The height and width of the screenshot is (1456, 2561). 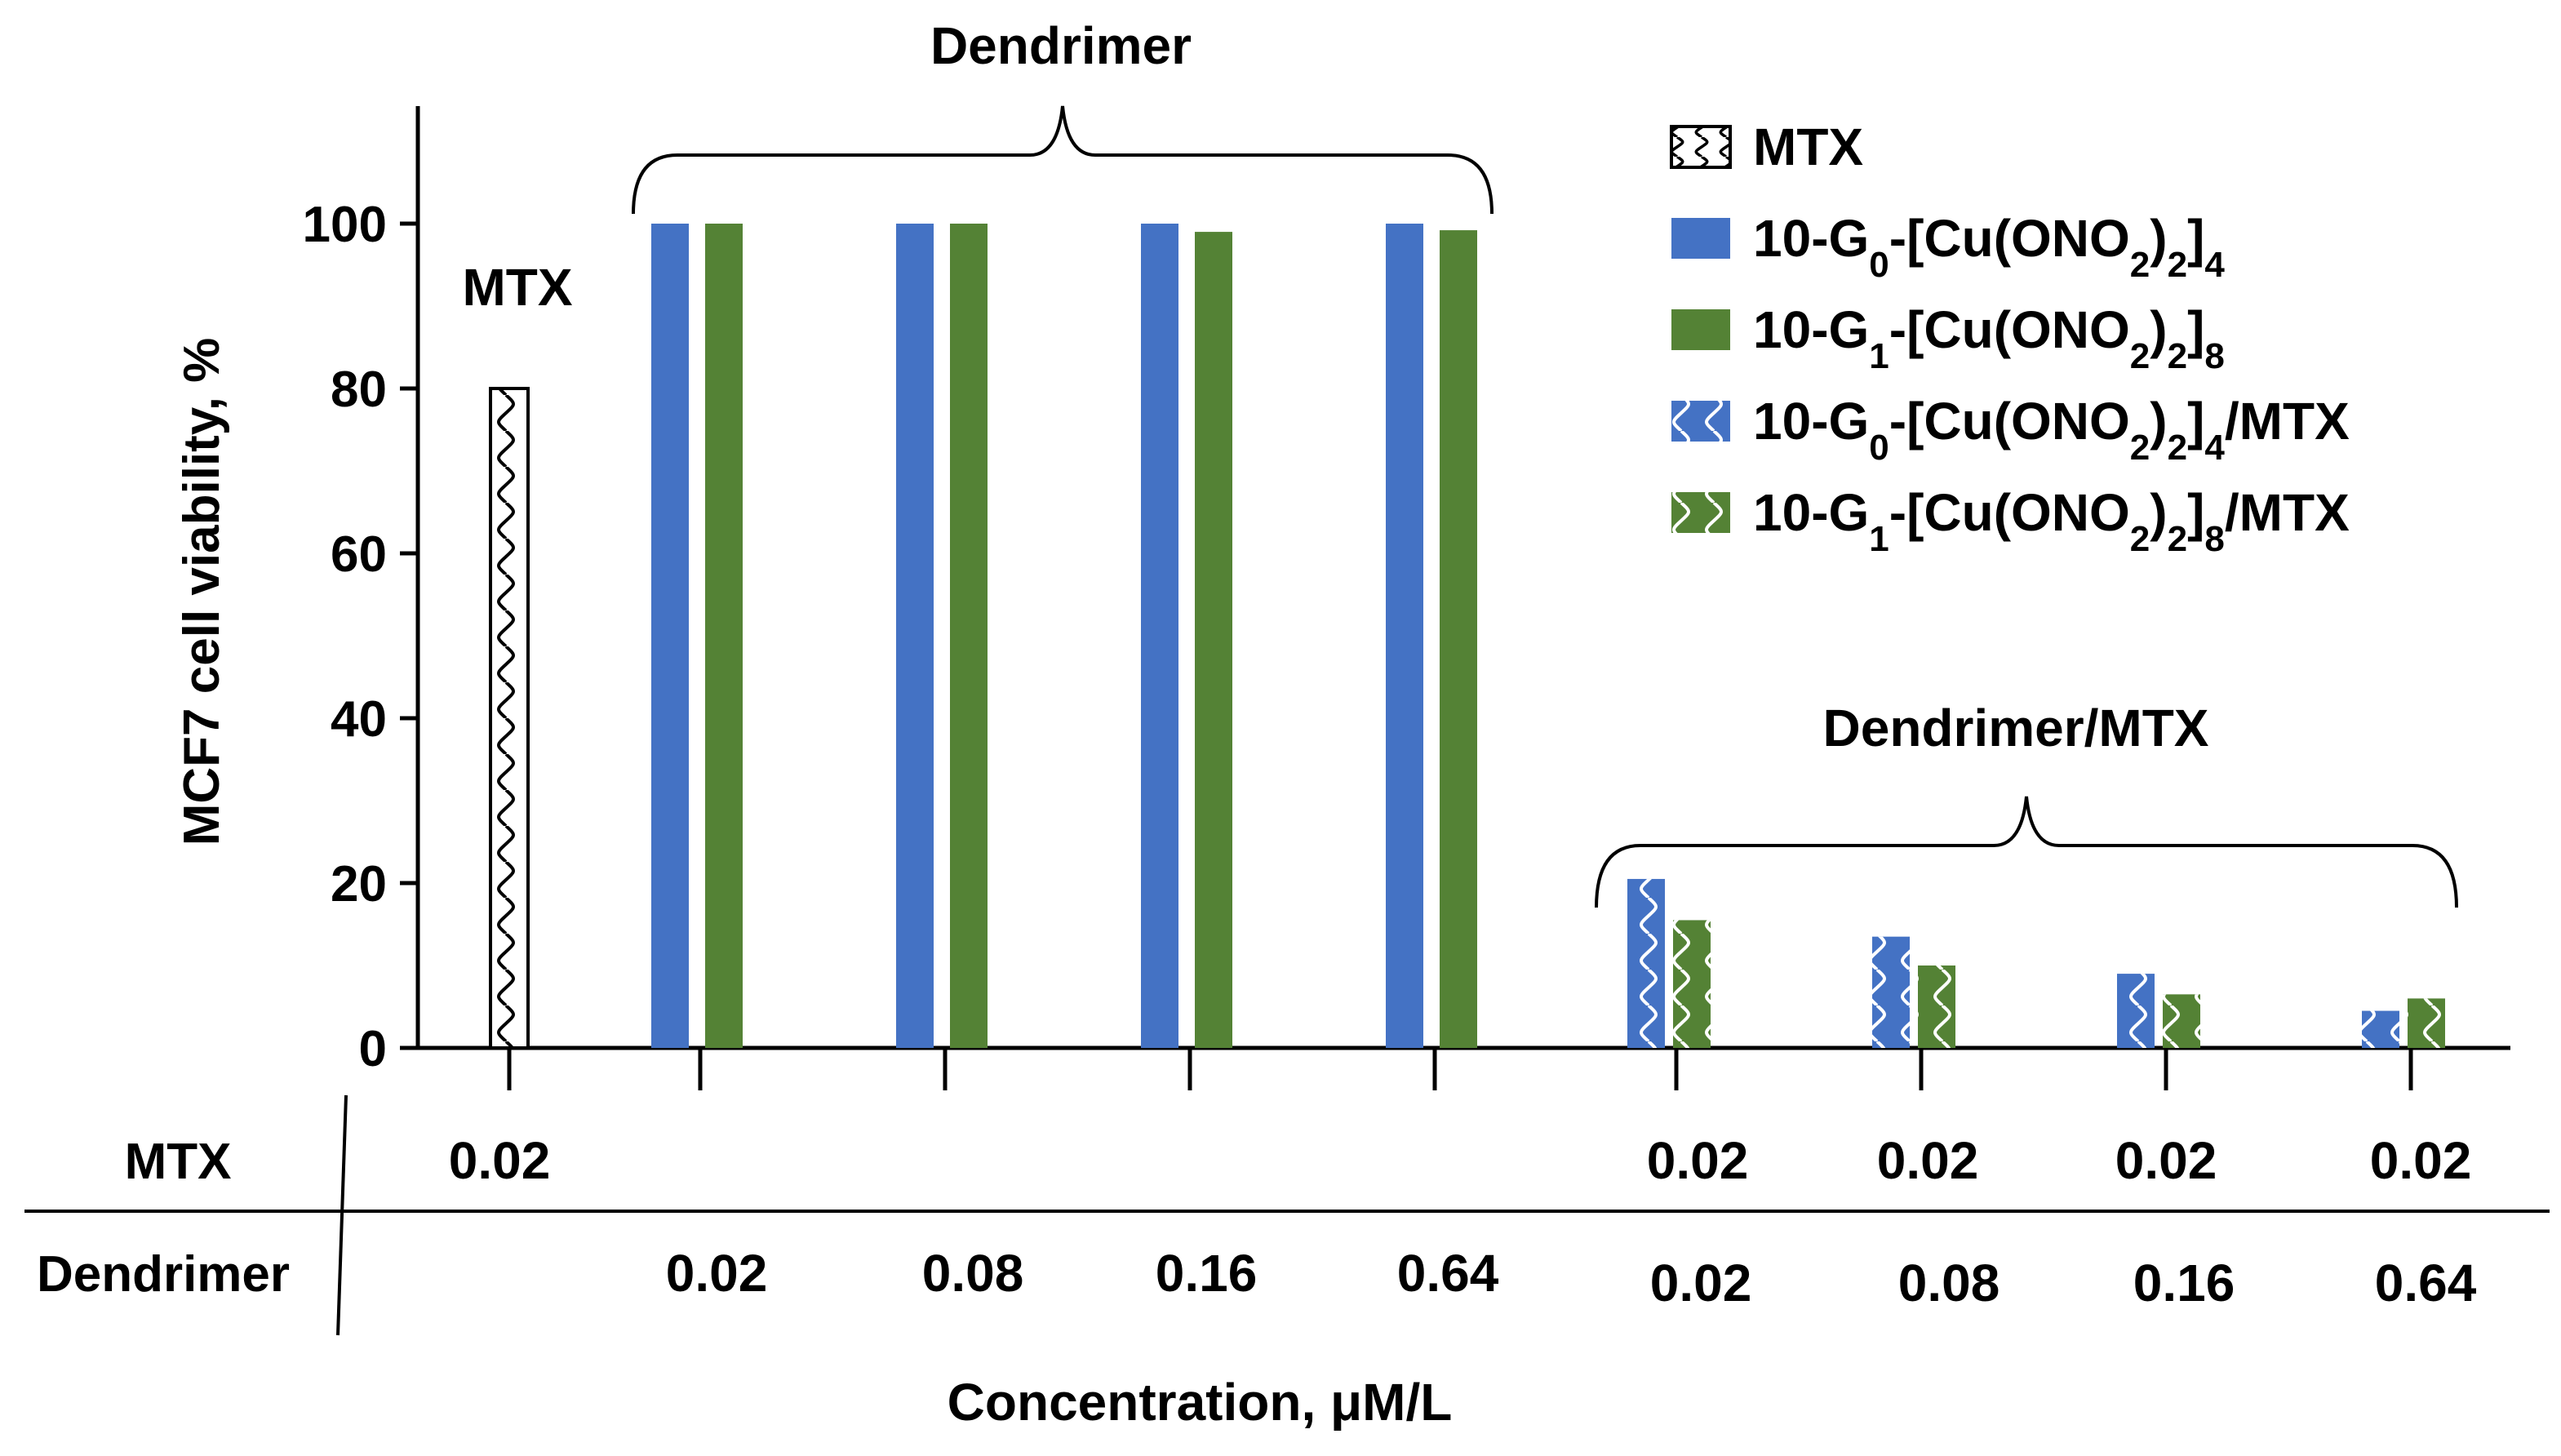 What do you see at coordinates (359, 884) in the screenshot?
I see `y-tick-label: 20` at bounding box center [359, 884].